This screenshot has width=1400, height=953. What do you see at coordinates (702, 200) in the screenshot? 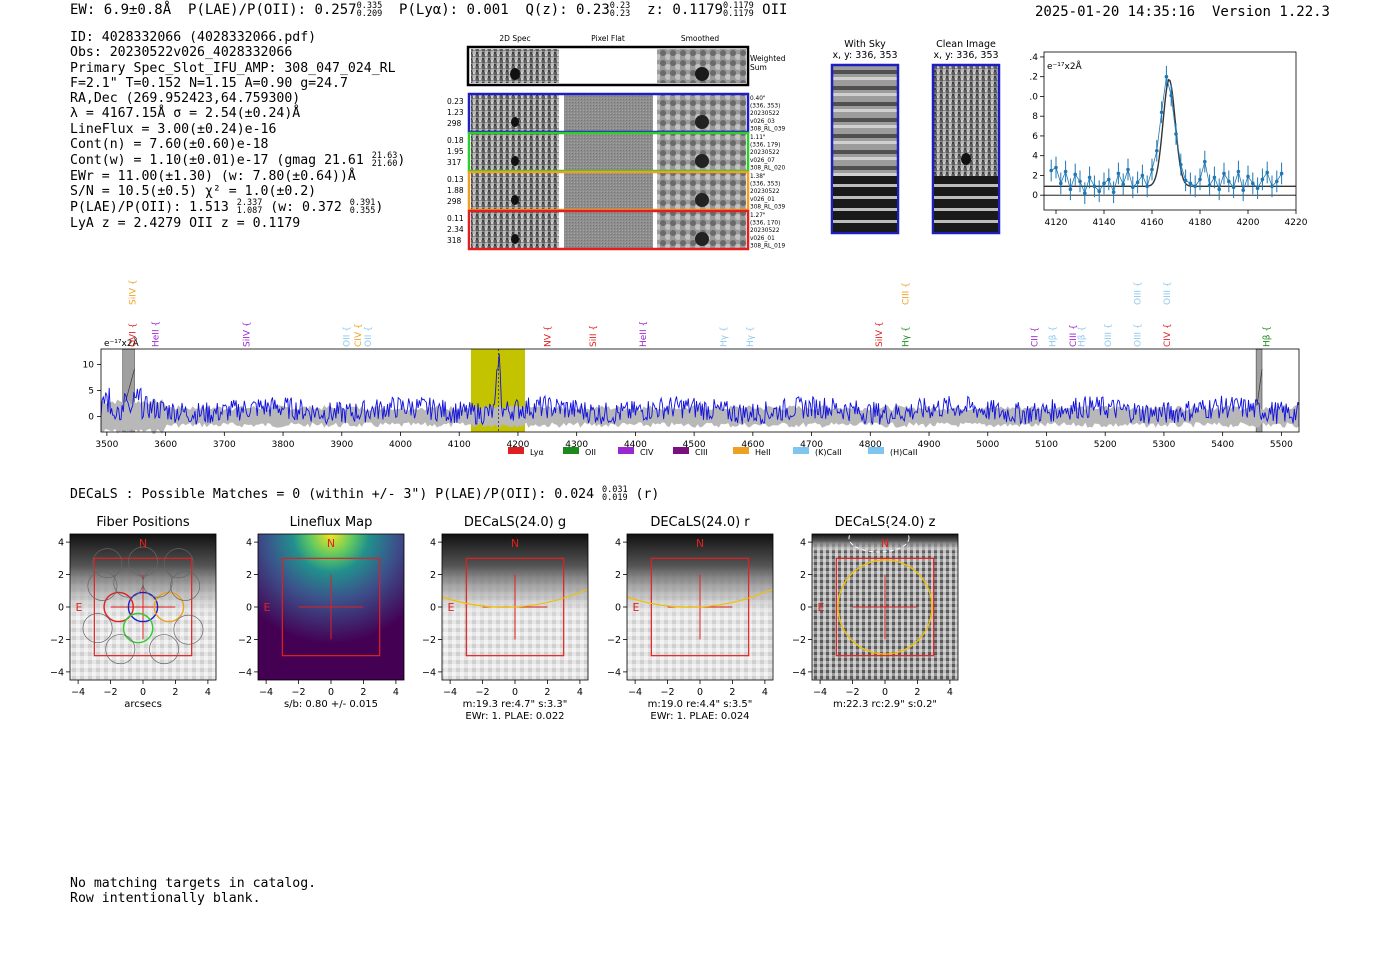
I see `cutout-smoothed-spot` at bounding box center [702, 200].